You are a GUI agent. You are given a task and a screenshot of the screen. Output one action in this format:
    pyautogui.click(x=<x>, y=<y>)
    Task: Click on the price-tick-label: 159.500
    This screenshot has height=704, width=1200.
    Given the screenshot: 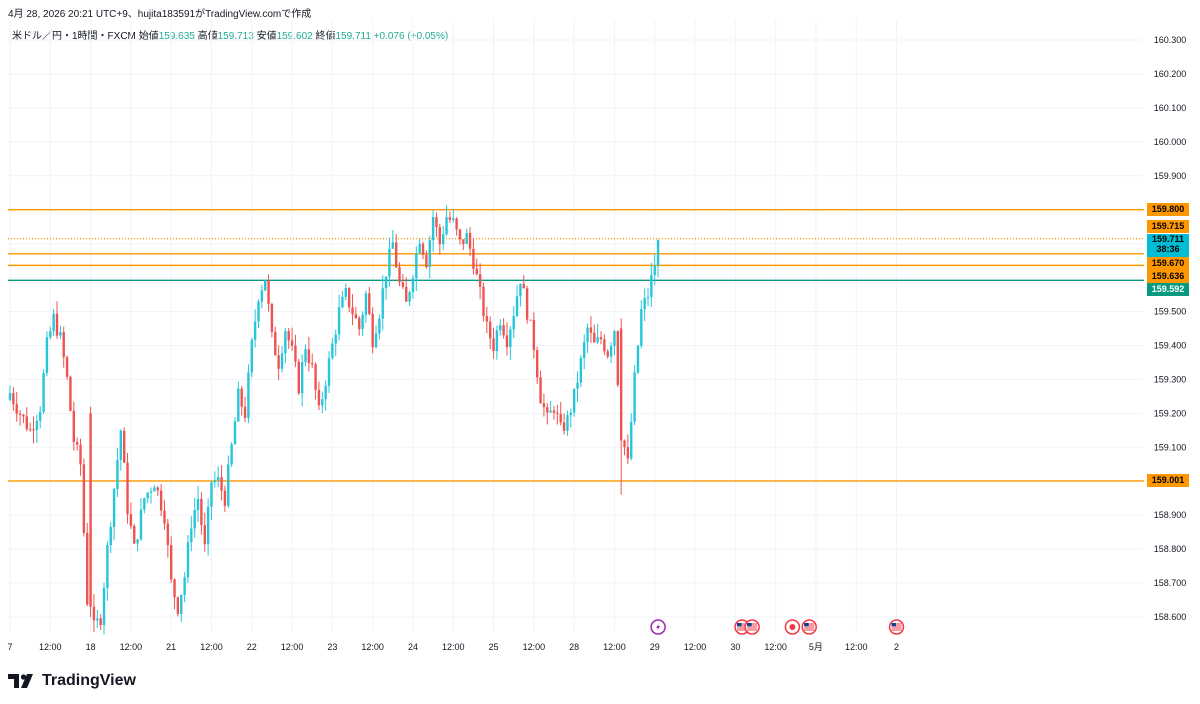 What is the action you would take?
    pyautogui.click(x=1170, y=312)
    